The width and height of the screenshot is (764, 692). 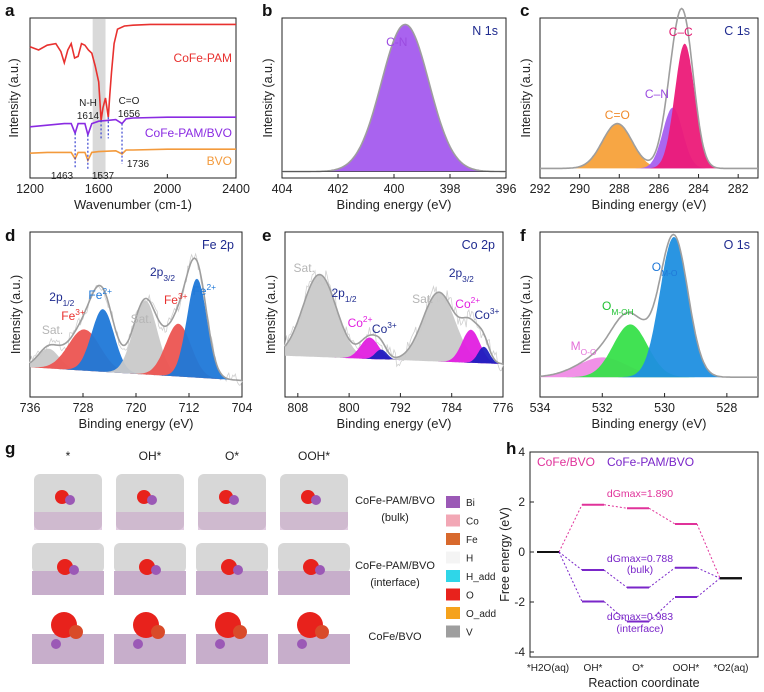 I want to click on panel-c-peak-label-co: C=O, so click(x=617, y=115).